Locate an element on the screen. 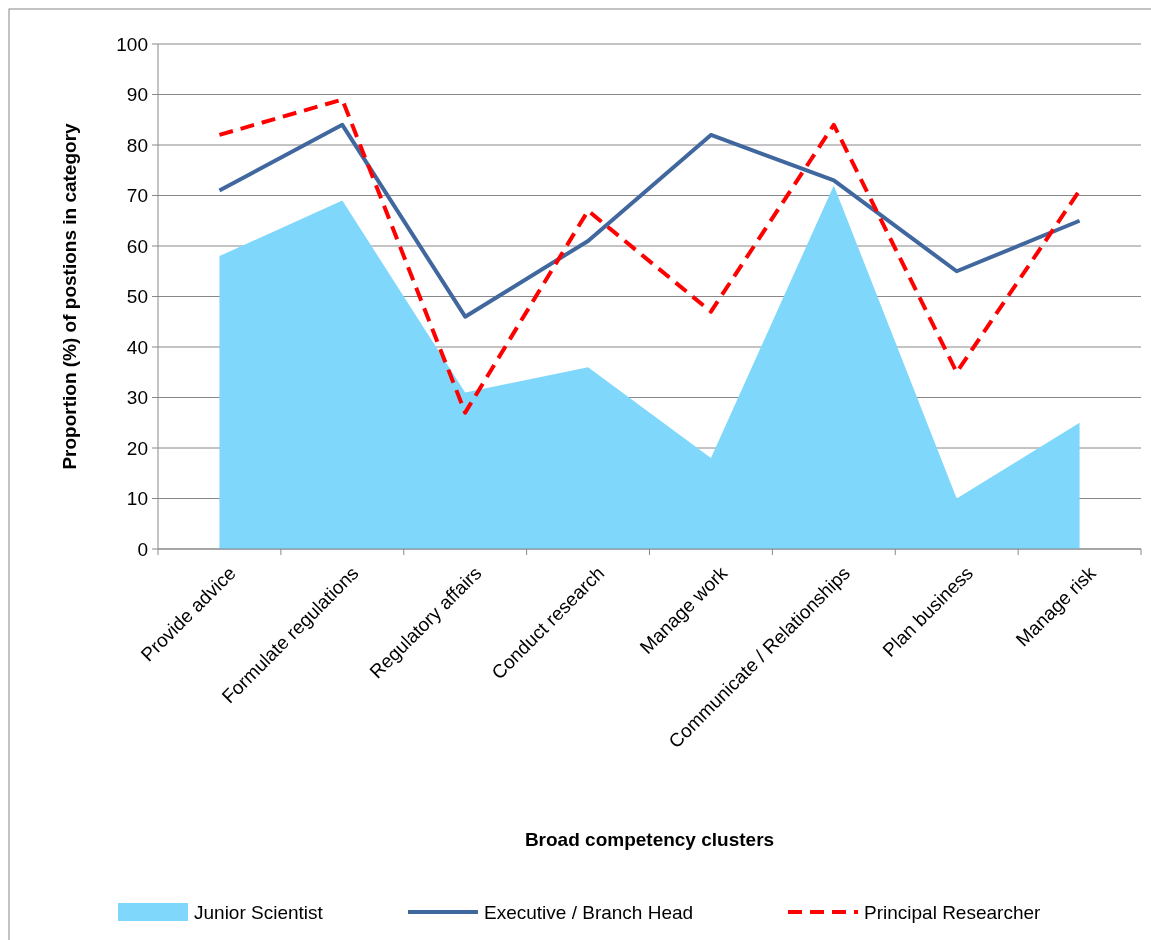 Image resolution: width=1151 pixels, height=940 pixels. legend-label: Junior Scientist is located at coordinates (259, 912).